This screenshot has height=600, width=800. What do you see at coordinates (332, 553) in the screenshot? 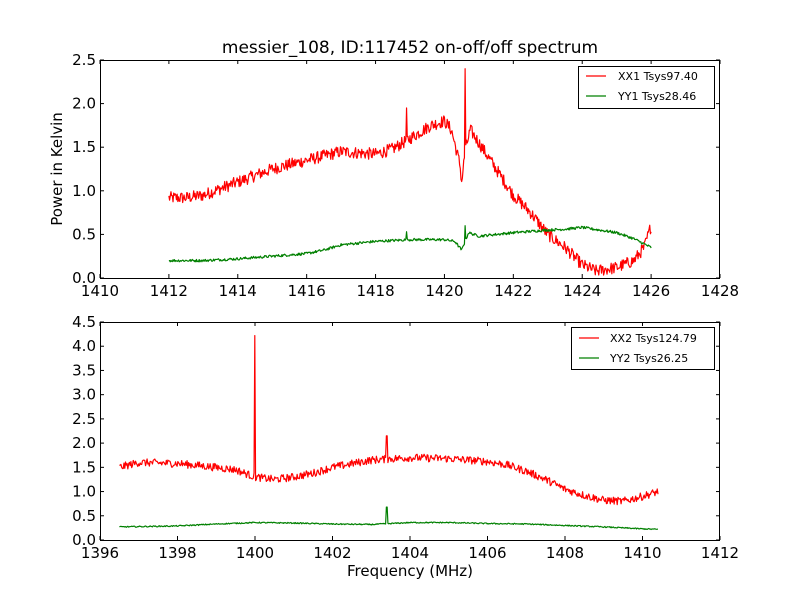
I see `x-tick-label: 1402` at bounding box center [332, 553].